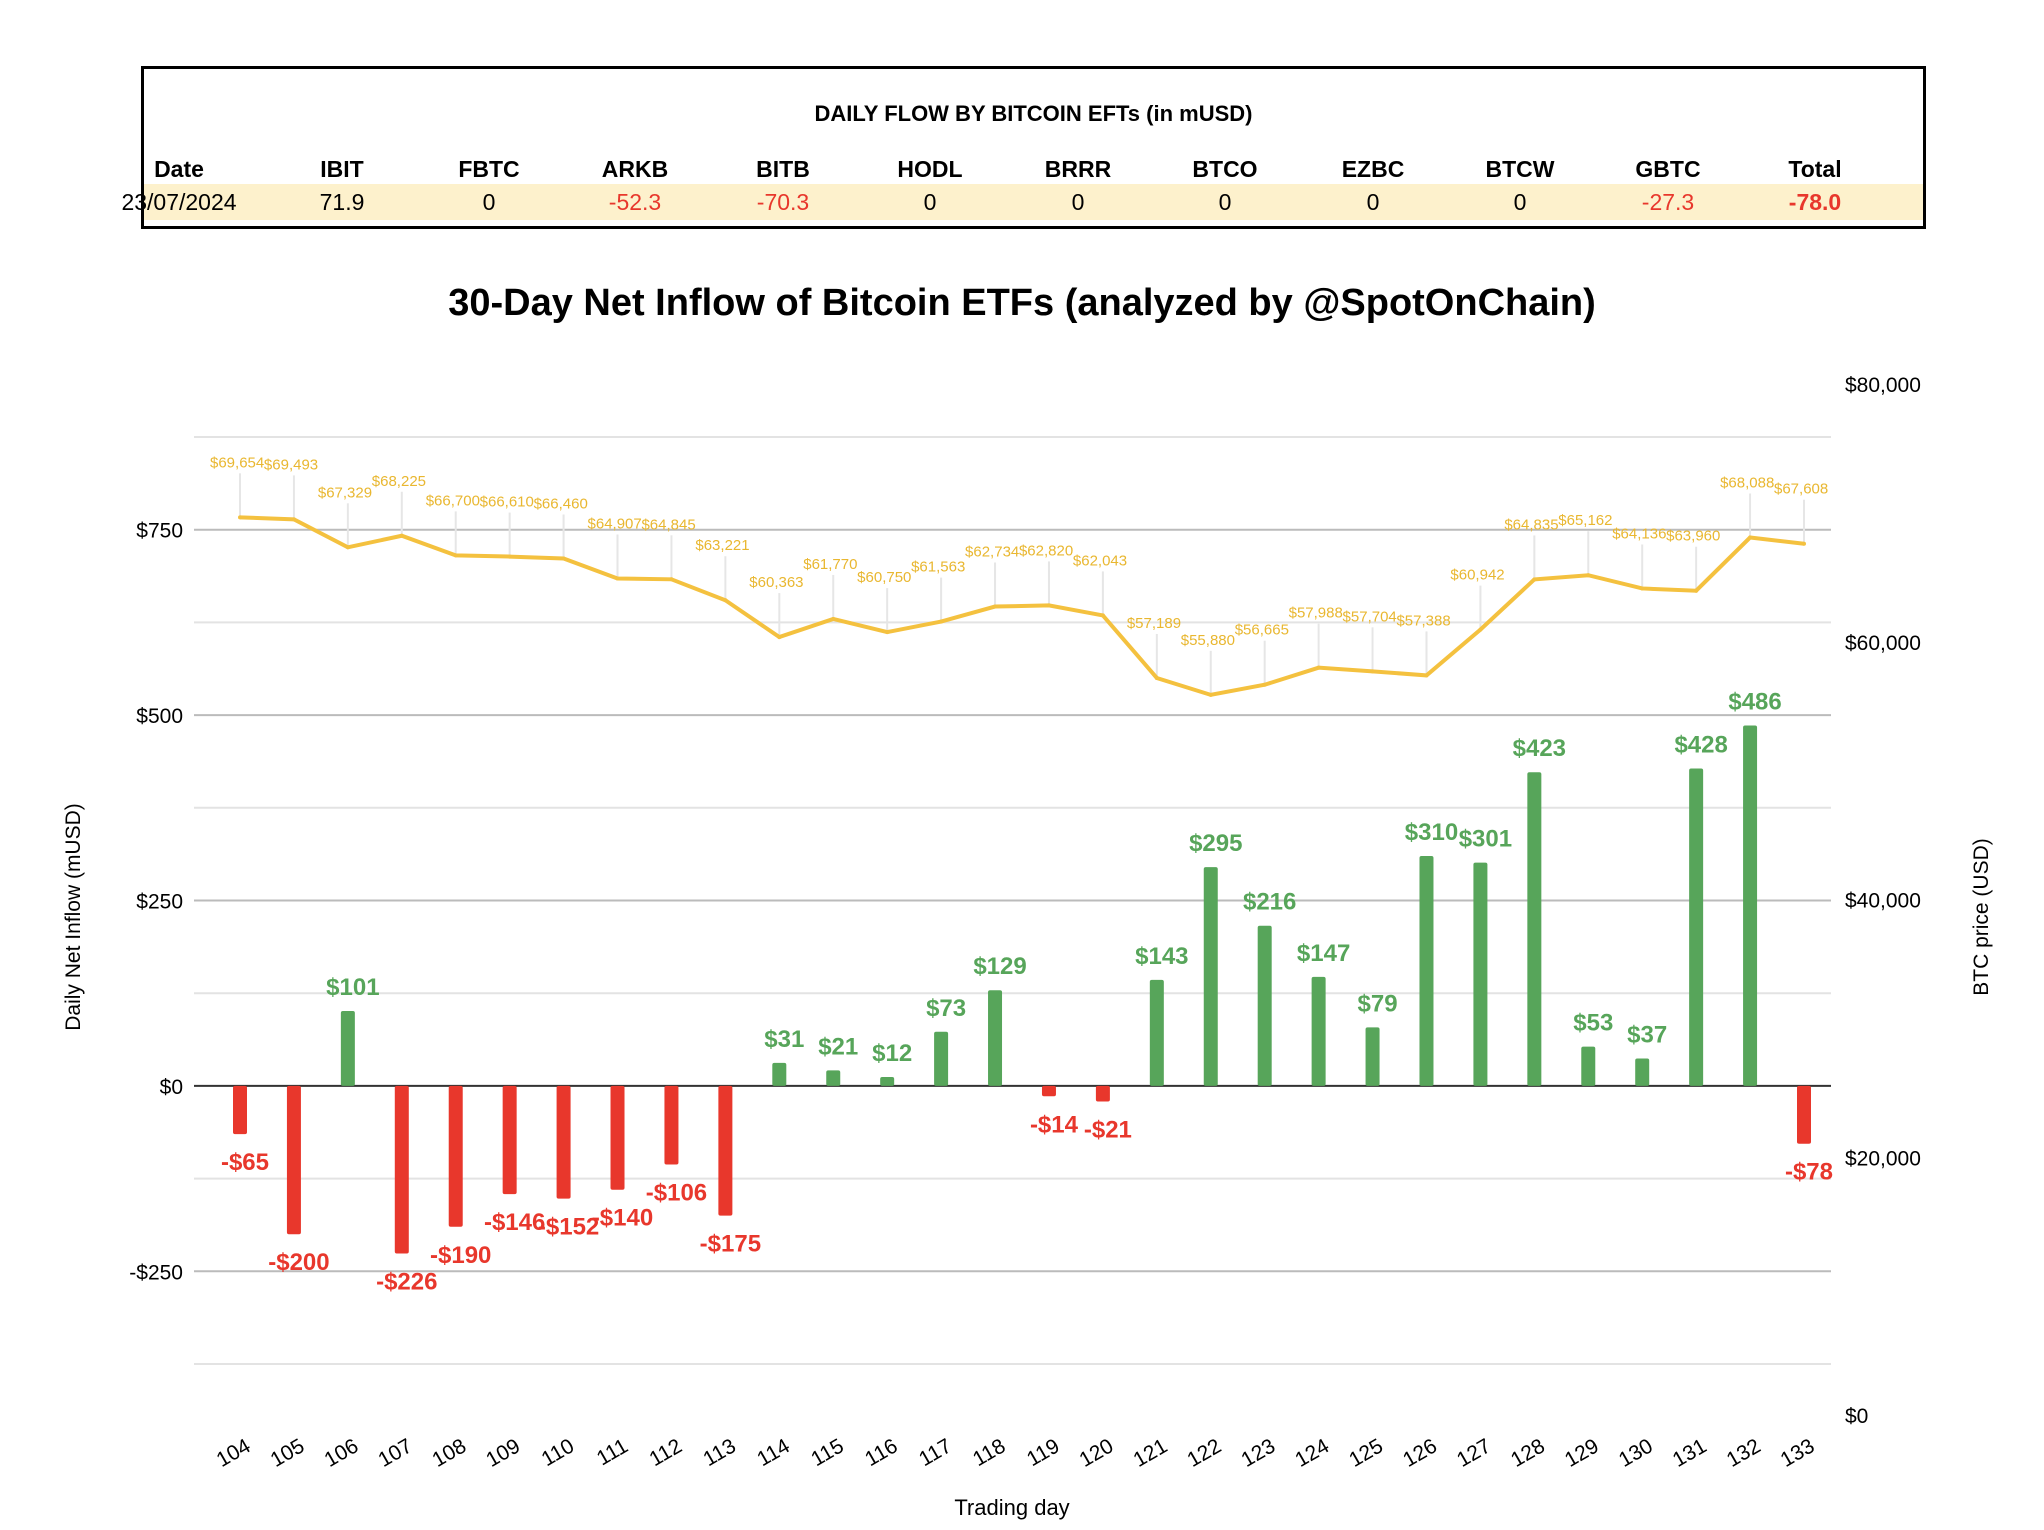 This screenshot has height=1530, width=2044. What do you see at coordinates (342, 1452) in the screenshot?
I see `x-tick-label: 106` at bounding box center [342, 1452].